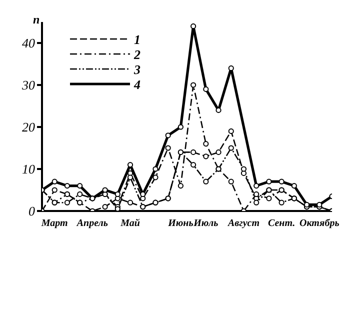 The height and width of the screenshot is (321, 350). I want to click on y-tick-label: 30, so click(28, 85).